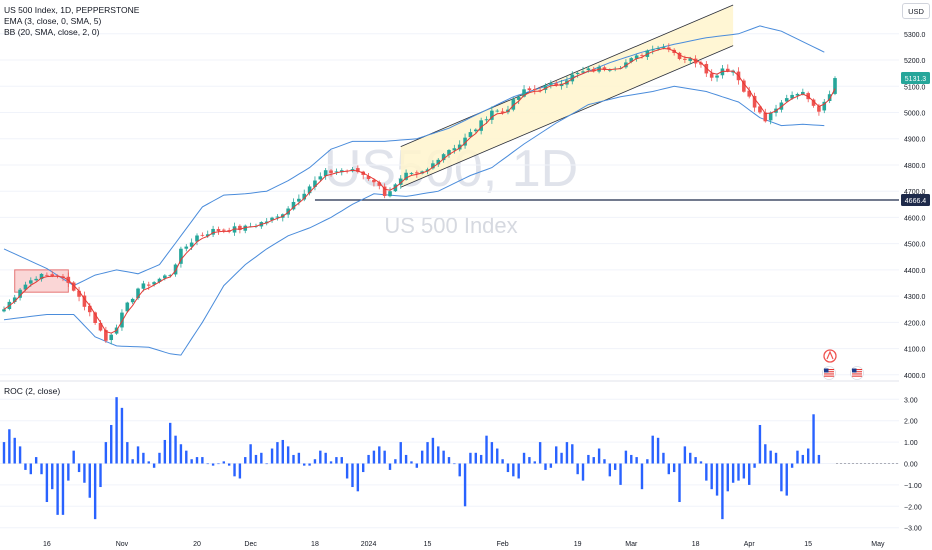 The height and width of the screenshot is (550, 932). Describe the element at coordinates (567, 75) in the screenshot. I see `channel-upper-line` at that location.